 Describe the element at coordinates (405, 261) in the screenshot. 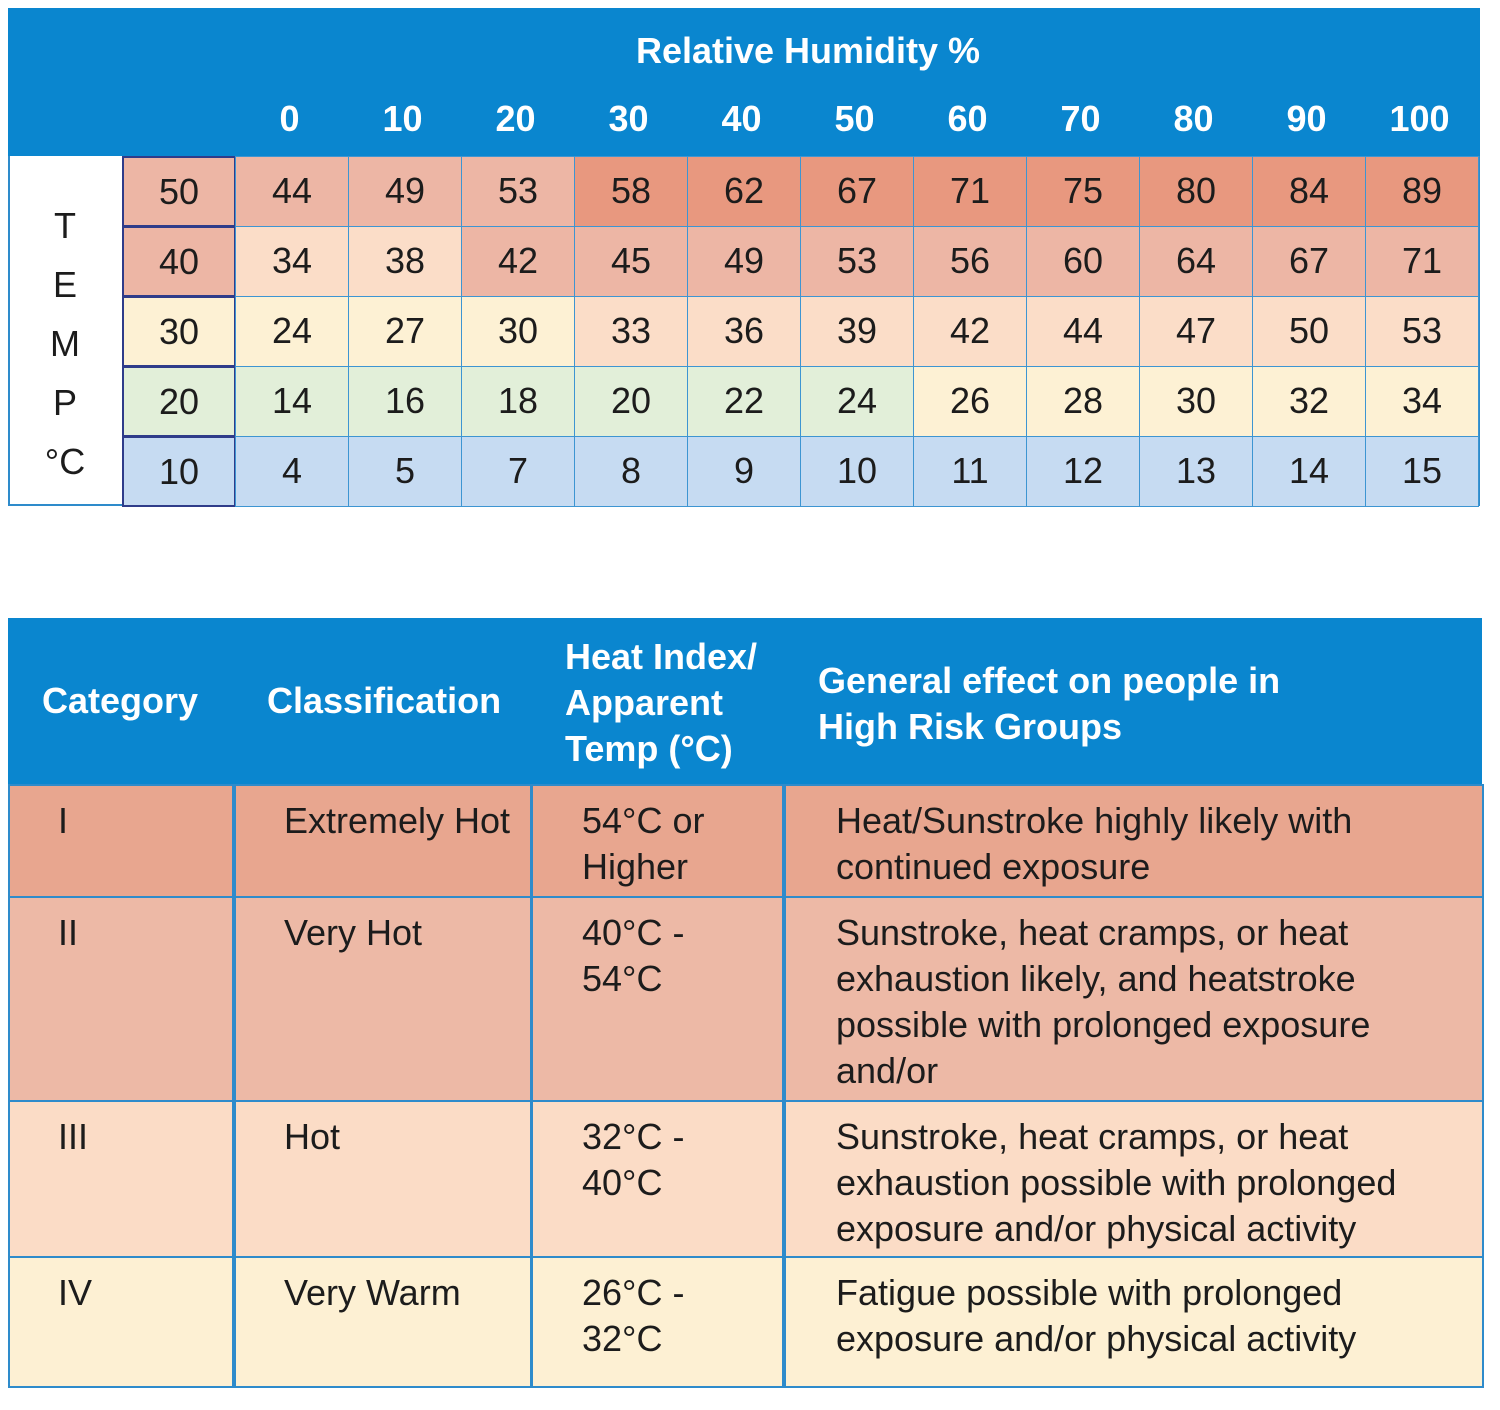

I see `heat-index-cell: 38` at that location.